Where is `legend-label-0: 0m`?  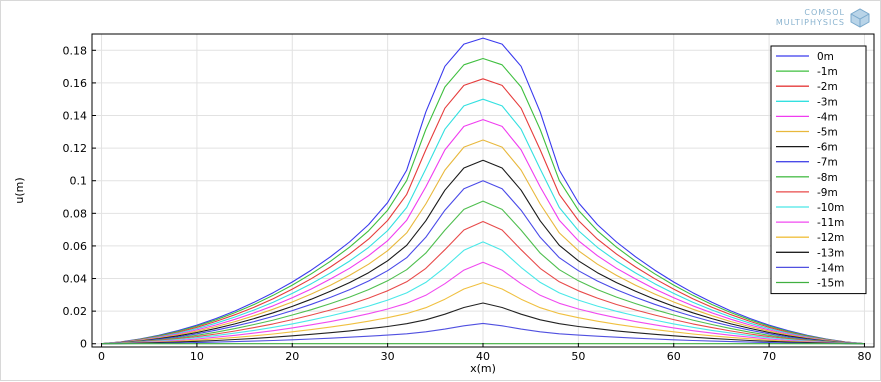 legend-label-0: 0m is located at coordinates (825, 57).